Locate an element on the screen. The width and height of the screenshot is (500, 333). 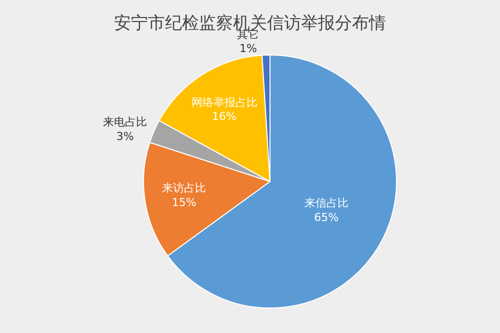
data-label: 15% is located at coordinates (184, 202).